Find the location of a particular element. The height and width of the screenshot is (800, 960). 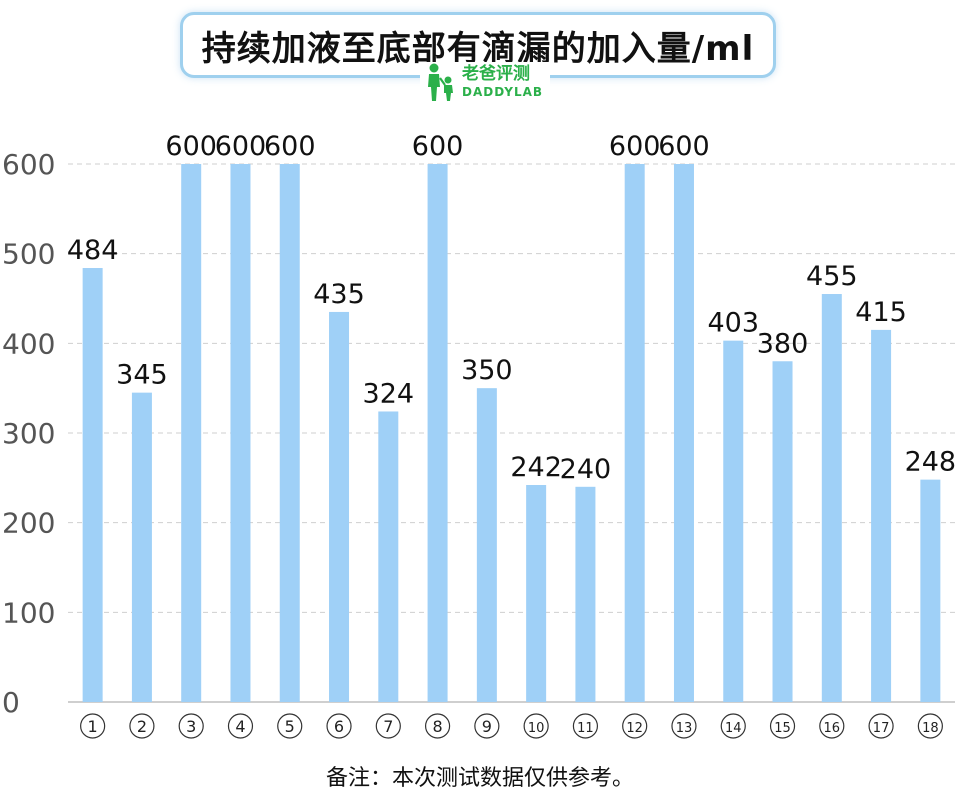

data-label: 350 is located at coordinates (487, 370).